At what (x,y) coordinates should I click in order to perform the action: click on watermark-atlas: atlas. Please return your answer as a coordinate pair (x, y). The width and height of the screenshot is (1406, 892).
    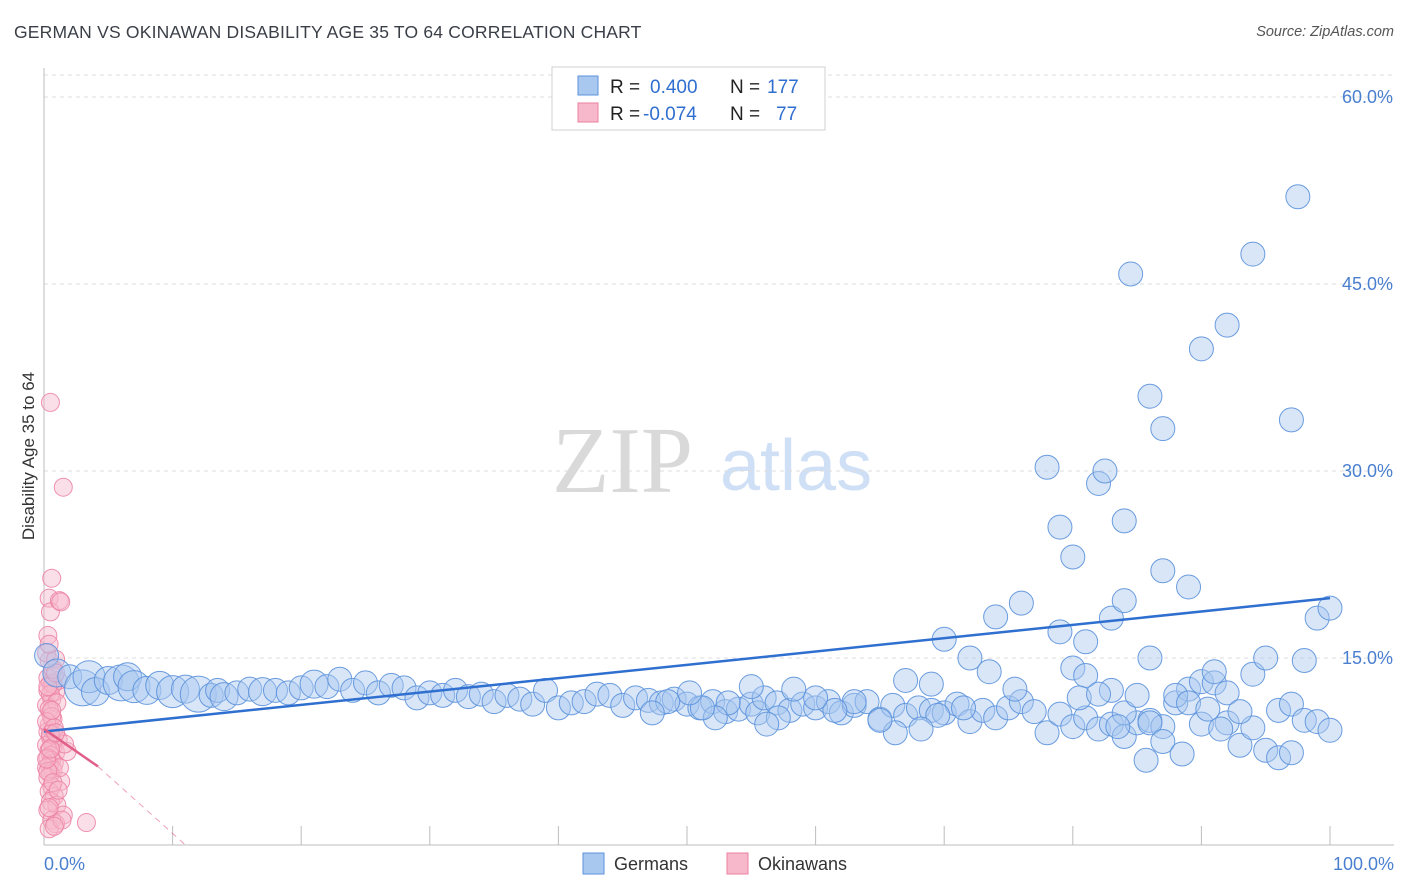
    Looking at the image, I should click on (796, 466).